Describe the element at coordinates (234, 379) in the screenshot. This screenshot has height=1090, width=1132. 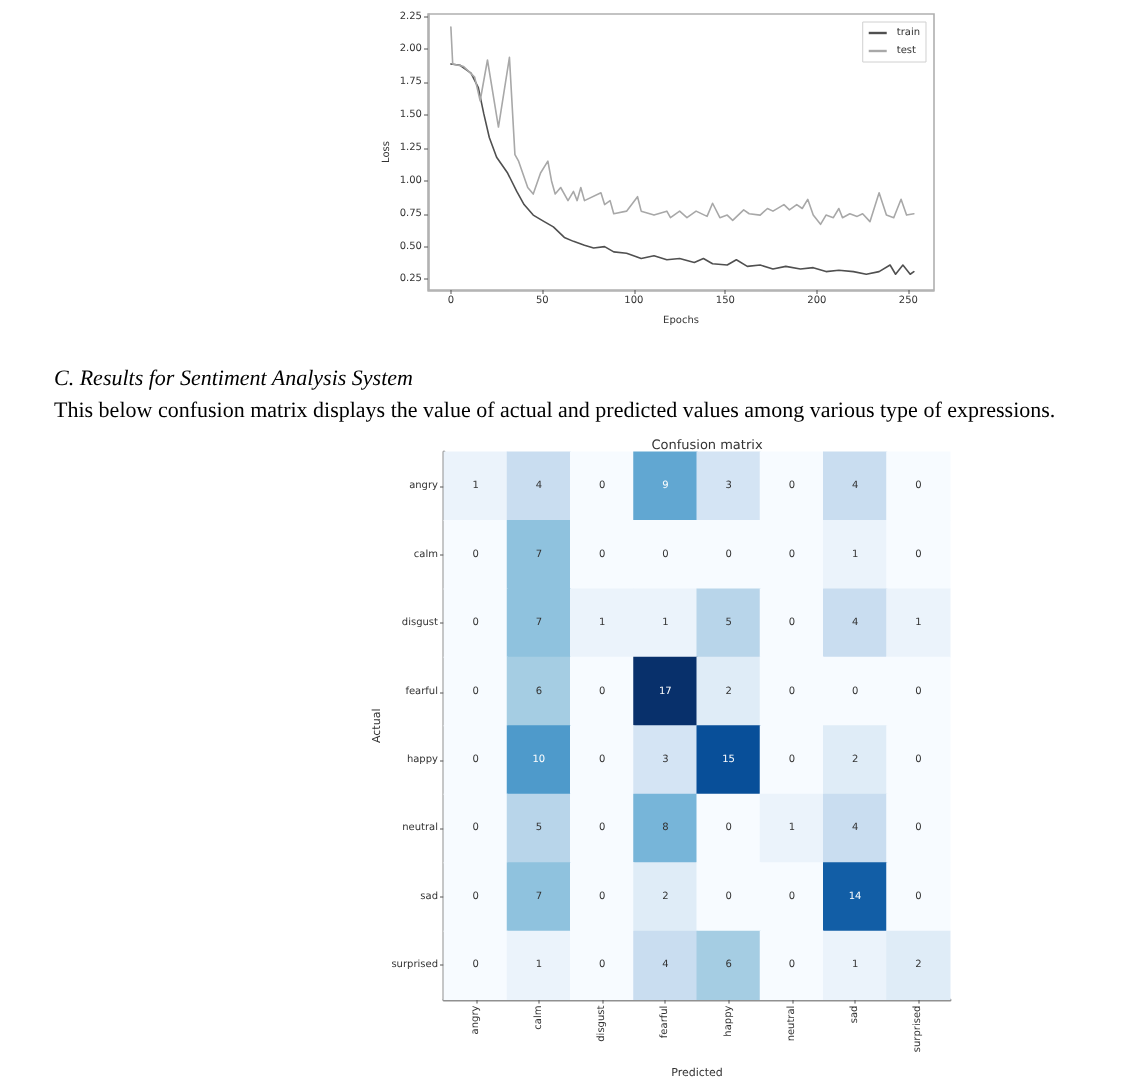
I see `text: C. Results for Sentiment Analysis System` at that location.